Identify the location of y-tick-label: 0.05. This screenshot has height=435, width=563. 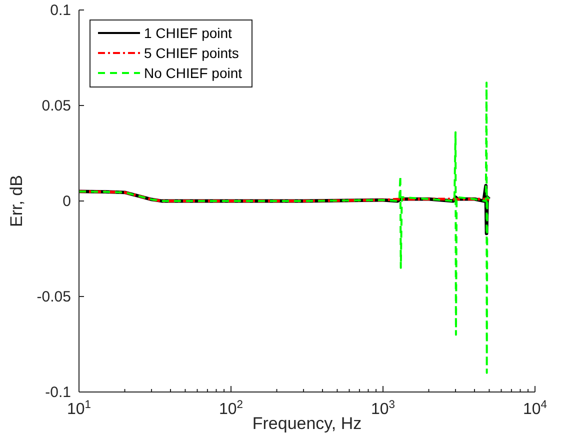
(56, 106).